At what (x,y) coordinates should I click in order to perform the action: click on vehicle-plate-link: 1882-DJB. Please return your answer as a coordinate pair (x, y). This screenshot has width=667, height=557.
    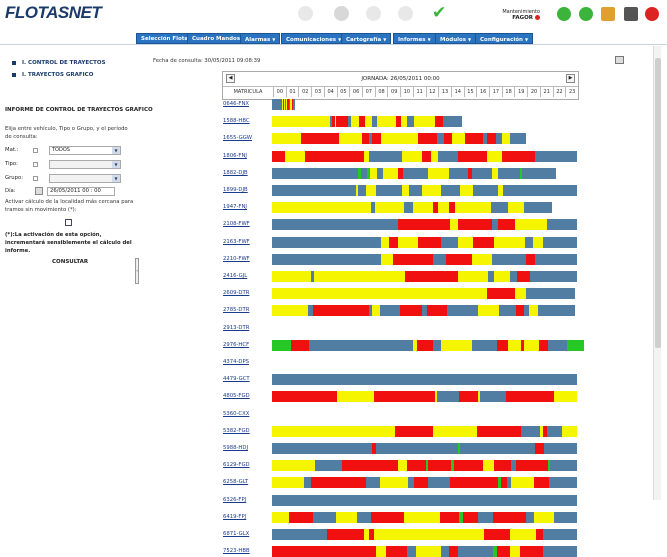
    Looking at the image, I should click on (235, 172).